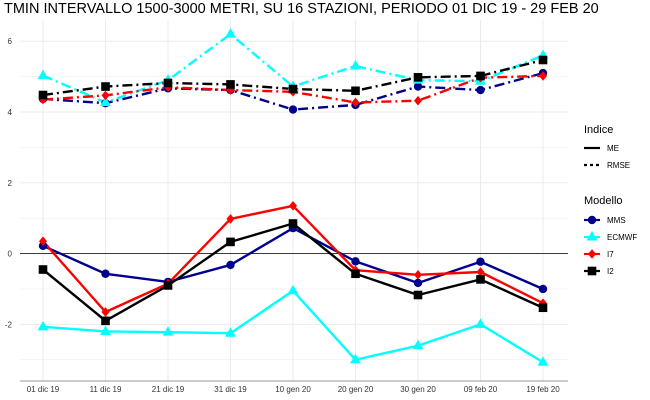 This screenshot has height=400, width=650. What do you see at coordinates (592, 271) in the screenshot?
I see `legend-key-marker-i2` at bounding box center [592, 271].